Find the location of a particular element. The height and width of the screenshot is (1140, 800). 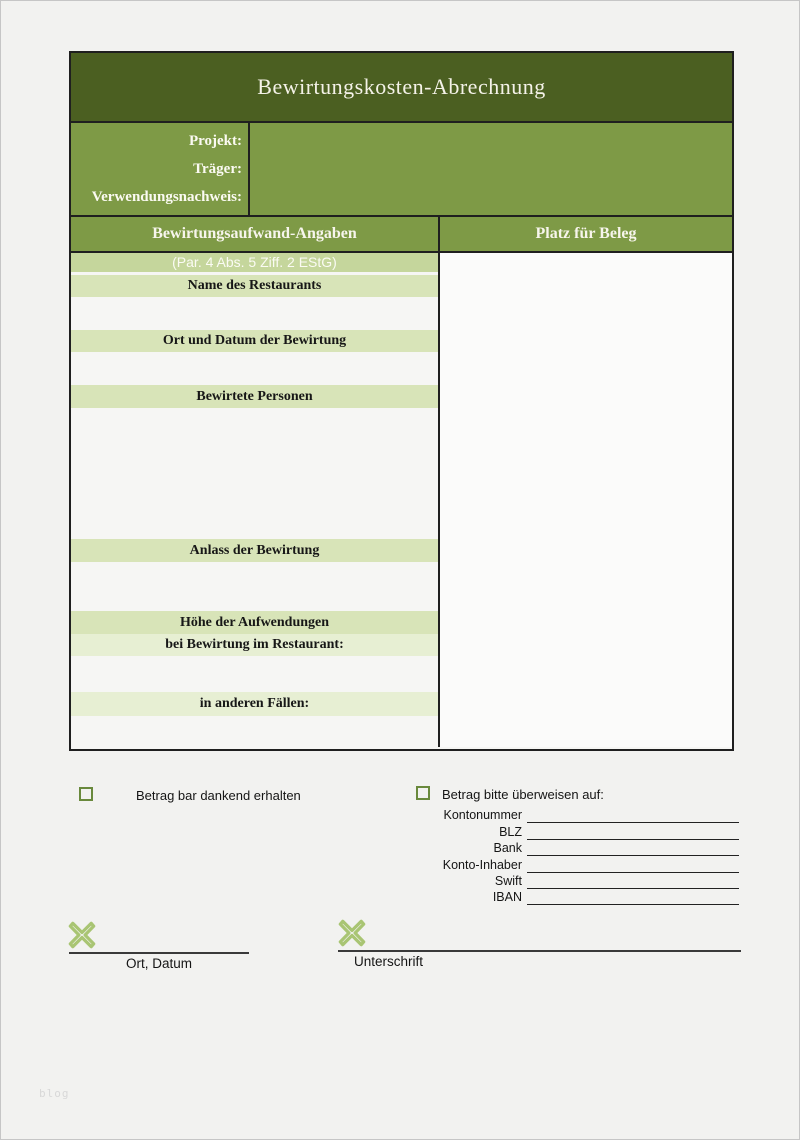

date-signature-line is located at coordinates (159, 953).